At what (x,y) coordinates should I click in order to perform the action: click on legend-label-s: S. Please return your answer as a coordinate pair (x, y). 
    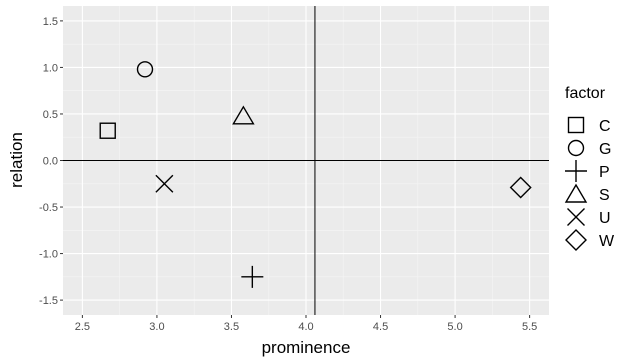
    Looking at the image, I should click on (604, 195).